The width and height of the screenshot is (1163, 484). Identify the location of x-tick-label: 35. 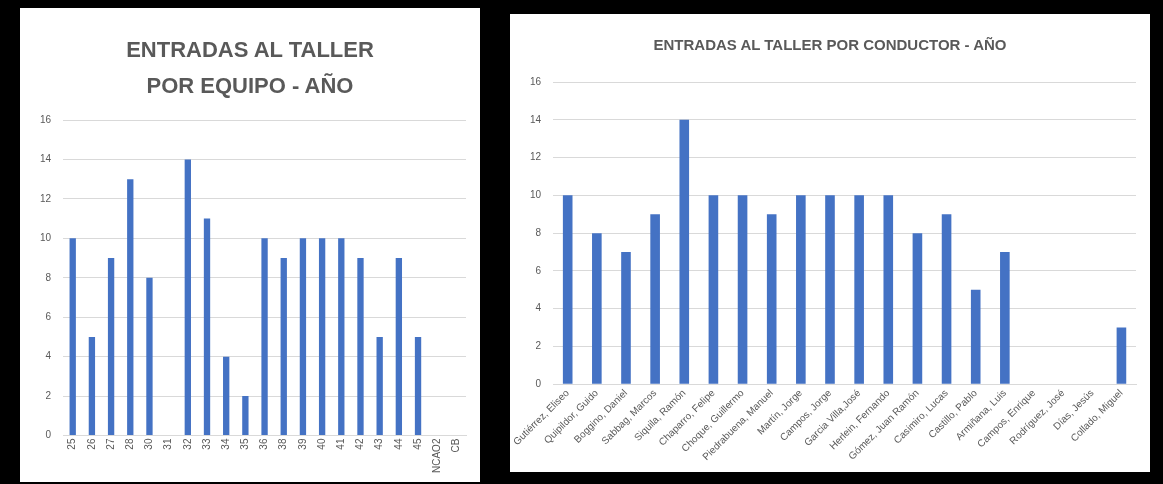
(245, 444).